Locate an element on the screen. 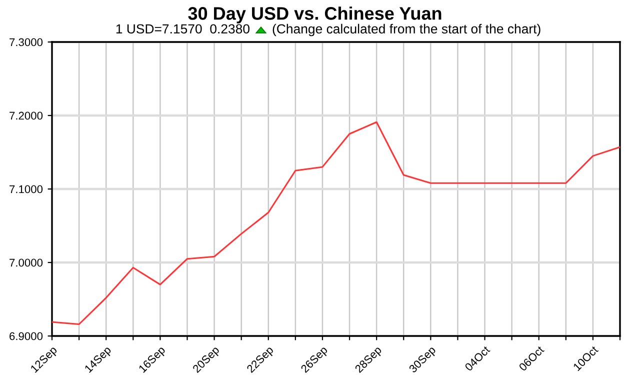 The image size is (630, 375). y-tick-label: 7.3000 is located at coordinates (26, 42).